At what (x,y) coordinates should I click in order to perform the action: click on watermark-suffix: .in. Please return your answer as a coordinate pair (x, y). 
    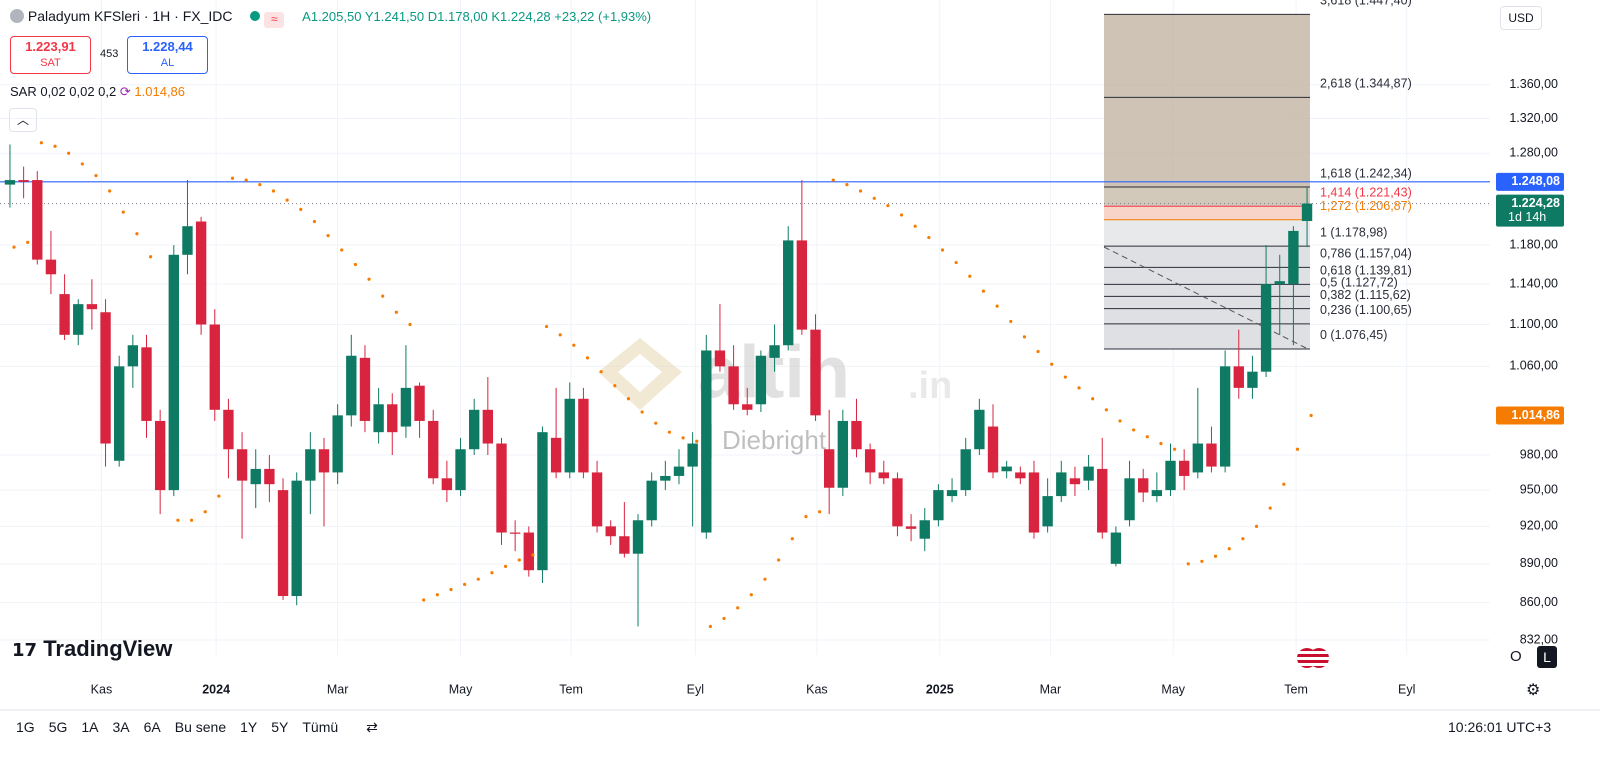
    Looking at the image, I should click on (930, 386).